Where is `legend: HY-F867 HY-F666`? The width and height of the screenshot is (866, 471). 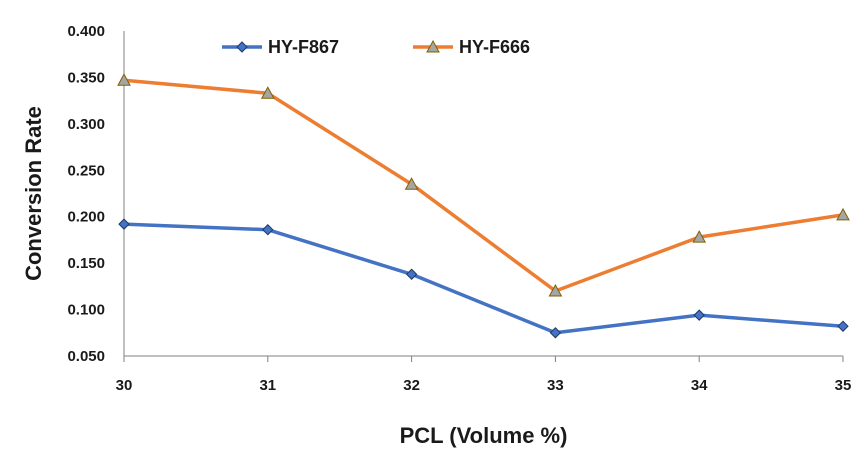 legend: HY-F867 HY-F666 is located at coordinates (376, 47).